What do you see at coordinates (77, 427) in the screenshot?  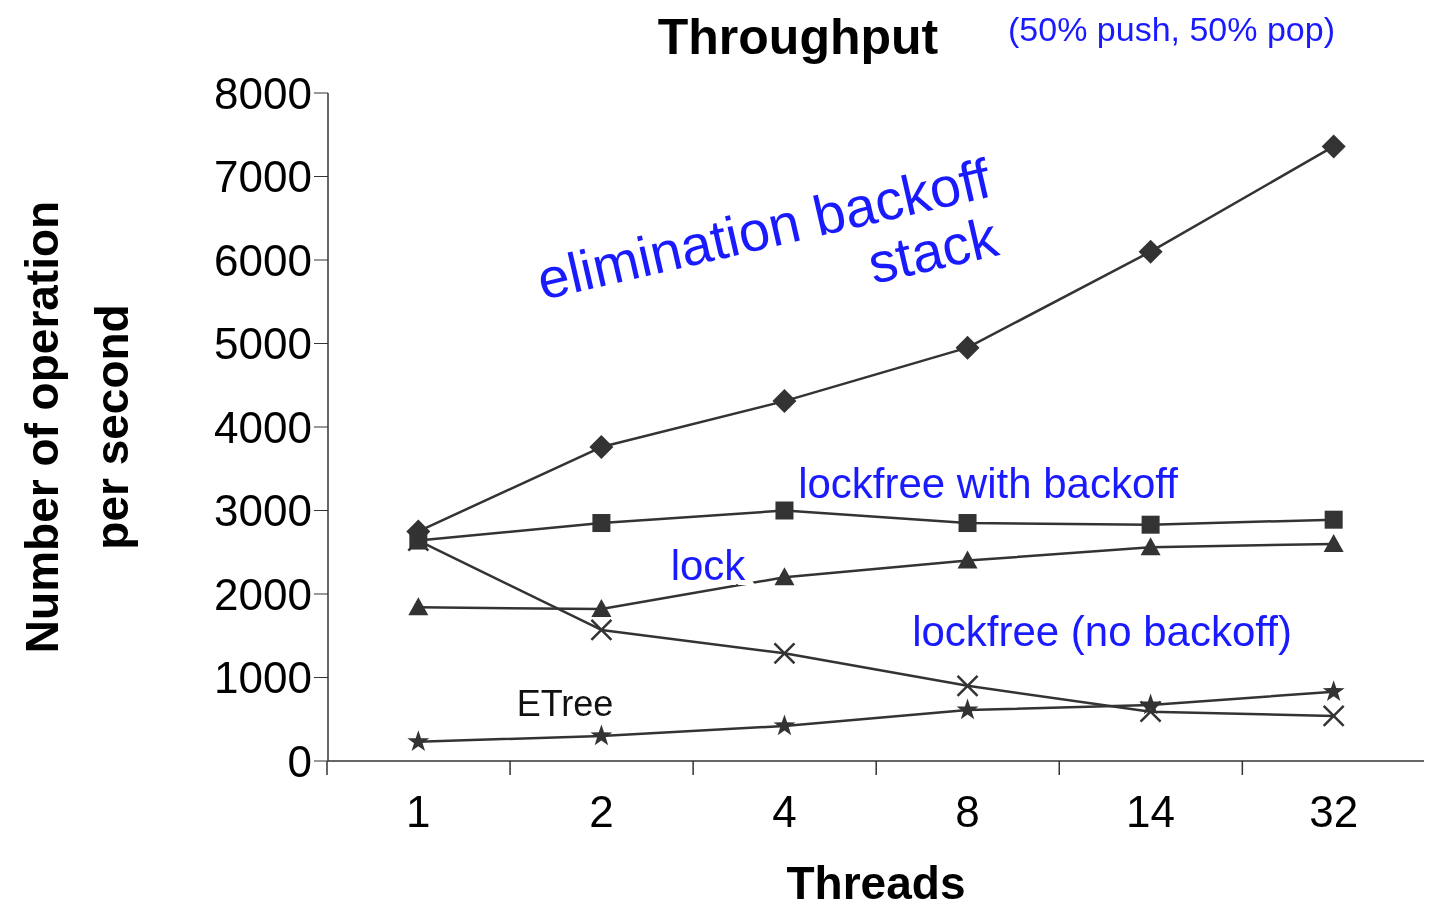 I see `y-axis-title: Number of operation per second` at bounding box center [77, 427].